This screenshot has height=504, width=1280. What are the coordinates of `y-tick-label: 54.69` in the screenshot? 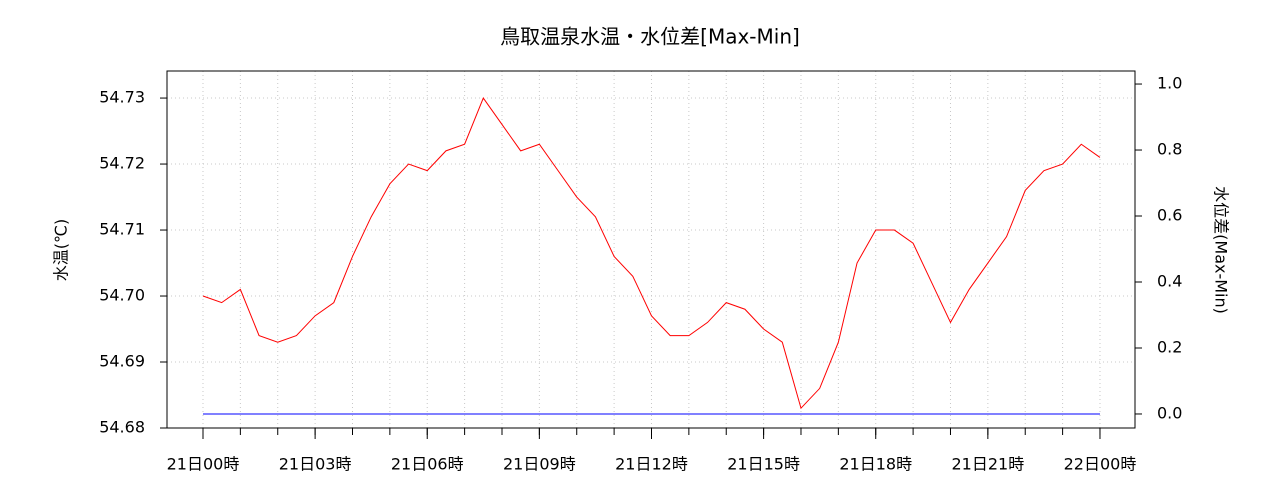 It's located at (122, 361).